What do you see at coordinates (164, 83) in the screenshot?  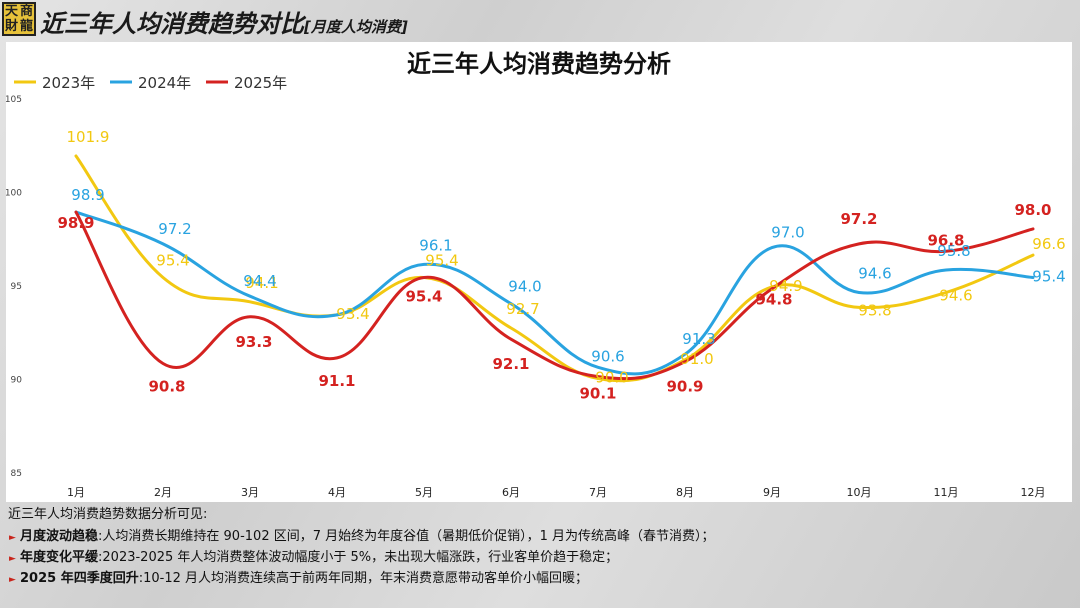 I see `legend-label: 2024年` at bounding box center [164, 83].